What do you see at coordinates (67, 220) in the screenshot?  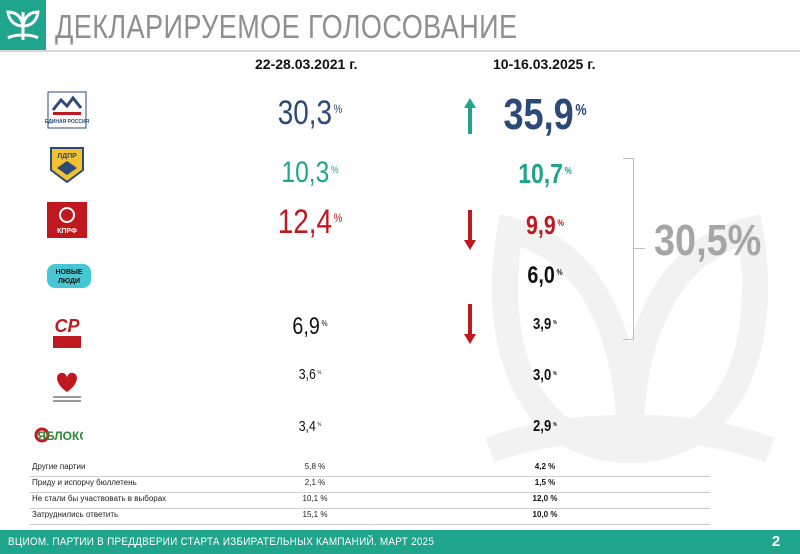 I see `kprf-logo-icon: КПРФ` at bounding box center [67, 220].